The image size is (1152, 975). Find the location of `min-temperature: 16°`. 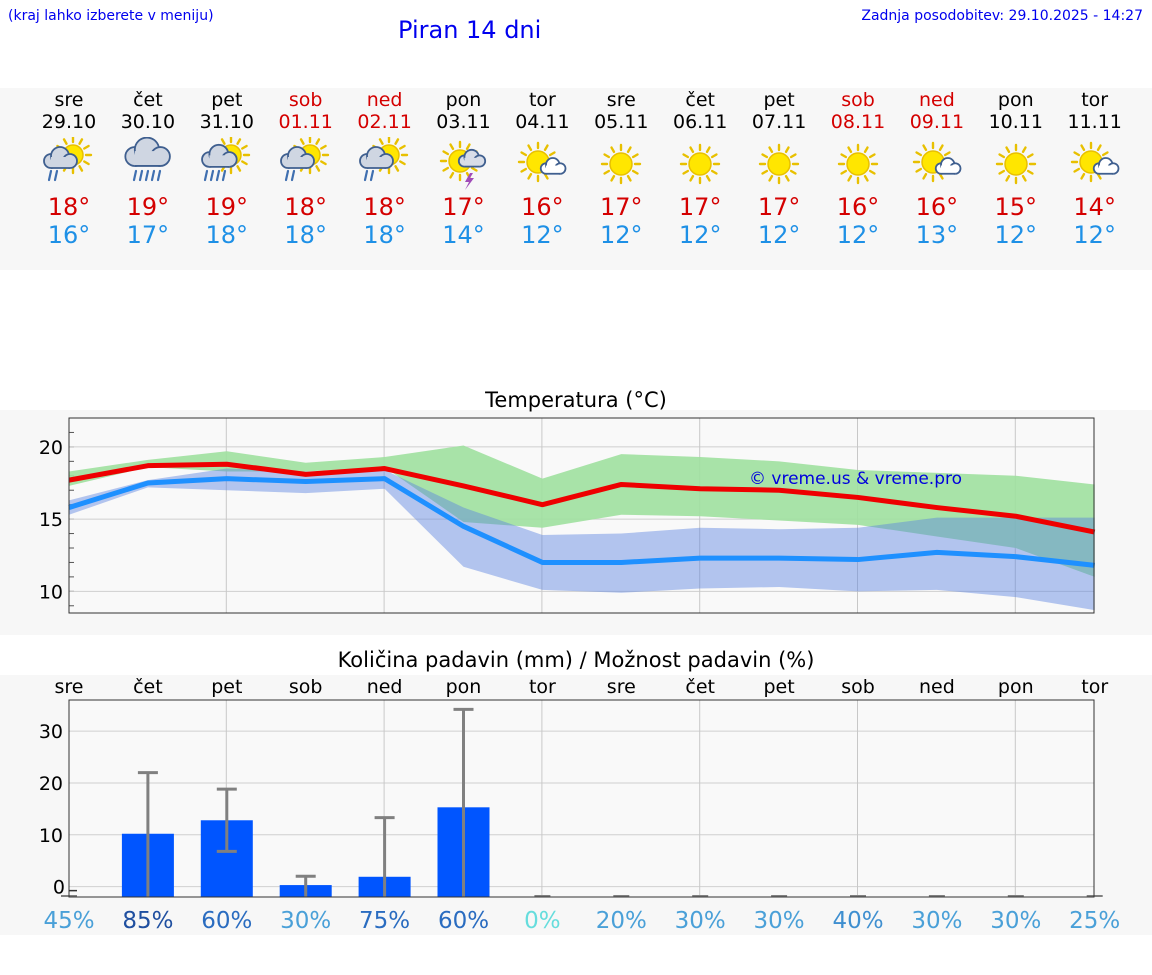

min-temperature: 16° is located at coordinates (69, 235).